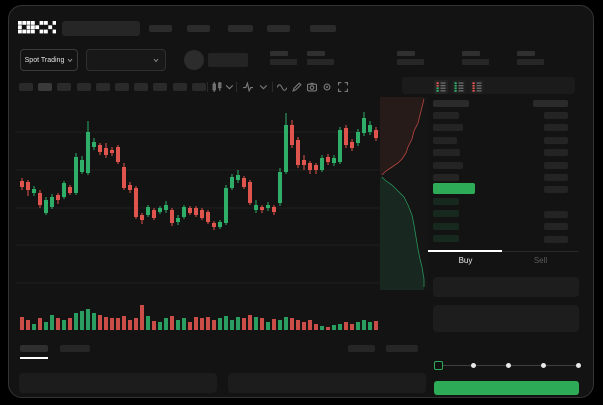 The image size is (603, 405). Describe the element at coordinates (454, 188) in the screenshot. I see `last-price-badge` at that location.